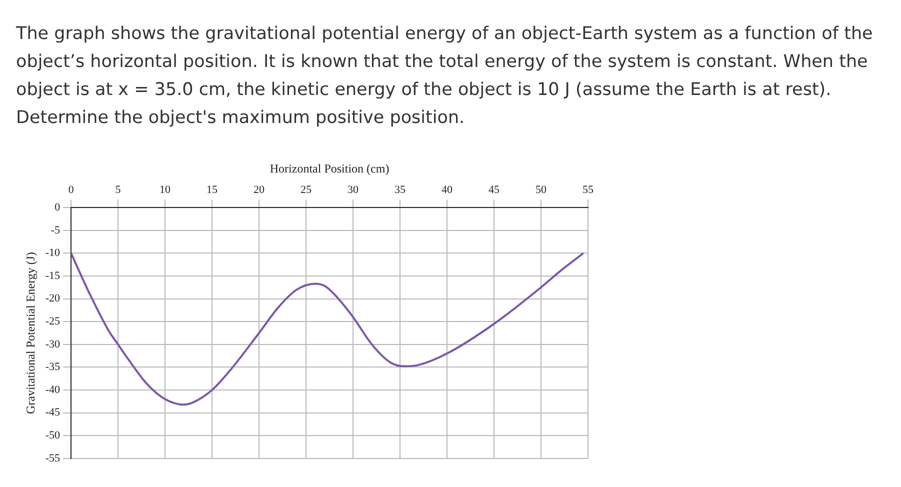 Image resolution: width=901 pixels, height=487 pixels. Describe the element at coordinates (330, 168) in the screenshot. I see `x-axis-title: Horizontal Position (cm)` at that location.